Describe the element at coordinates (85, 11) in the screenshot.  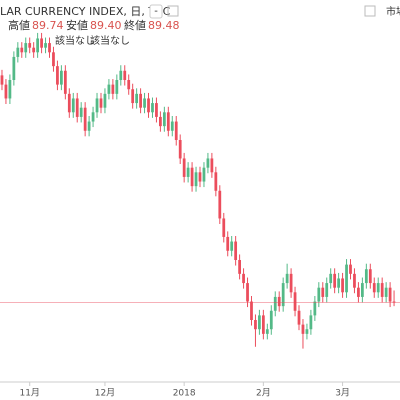
I see `symbol-title: LAR CURRENCY INDEX, 日, TVC` at that location.